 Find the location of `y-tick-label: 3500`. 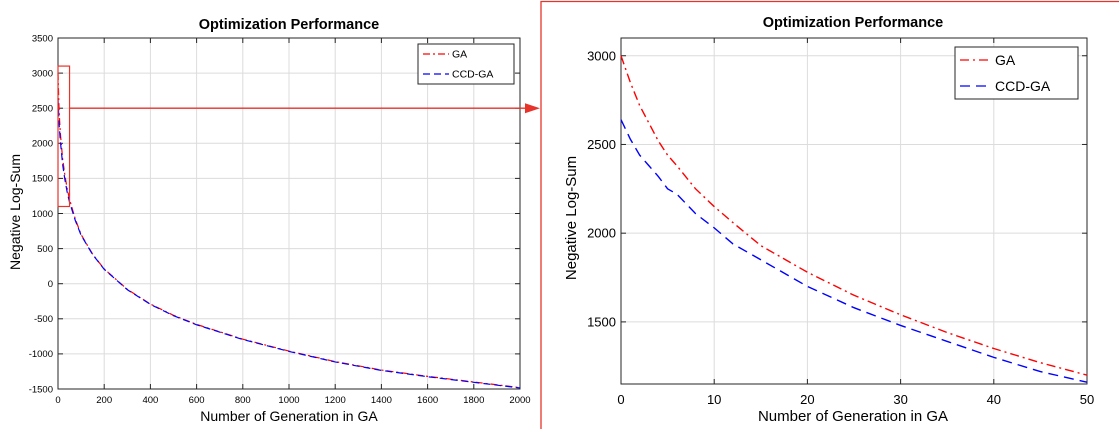

y-tick-label: 3500 is located at coordinates (42, 38).